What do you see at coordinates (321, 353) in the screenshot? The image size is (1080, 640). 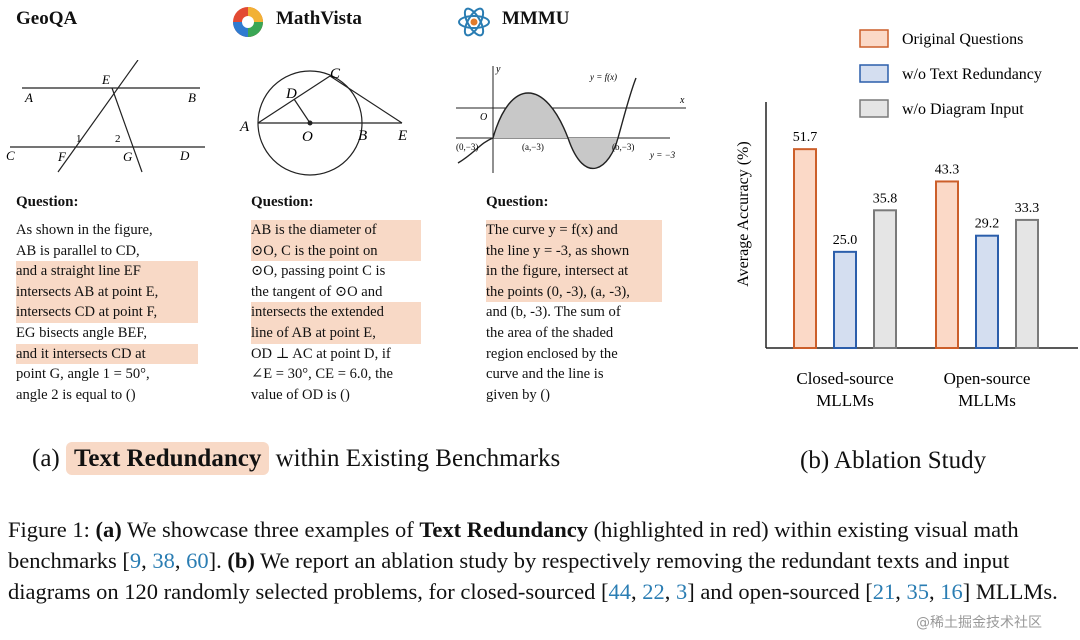 I see `mathvista-line-7: OD ⊥ AC at point D, if` at bounding box center [321, 353].